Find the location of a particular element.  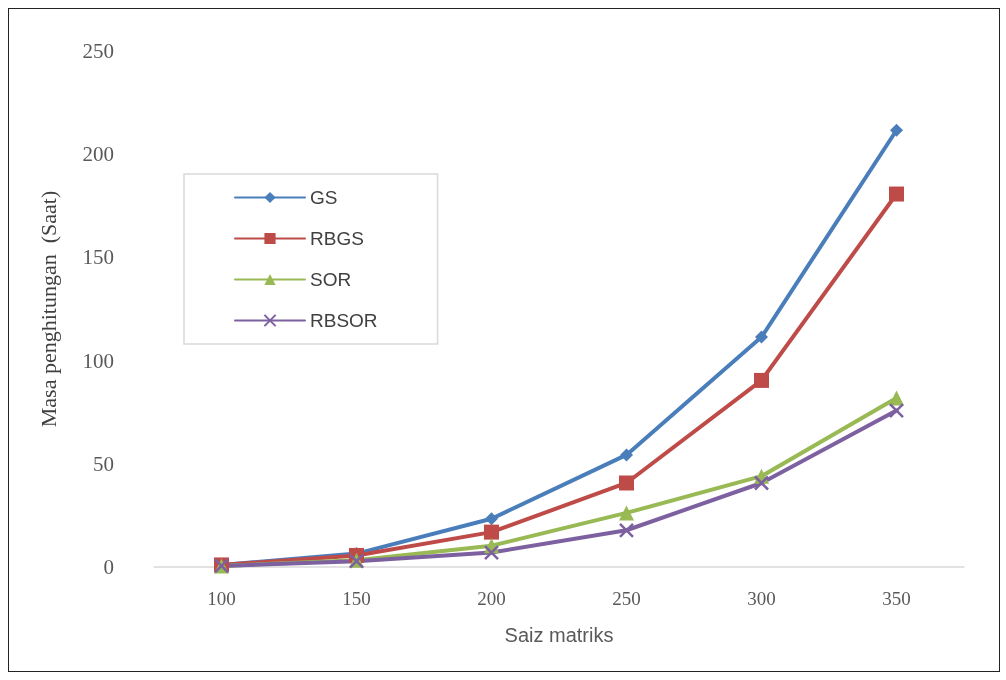

y-tick-label: 150 is located at coordinates (98, 257).